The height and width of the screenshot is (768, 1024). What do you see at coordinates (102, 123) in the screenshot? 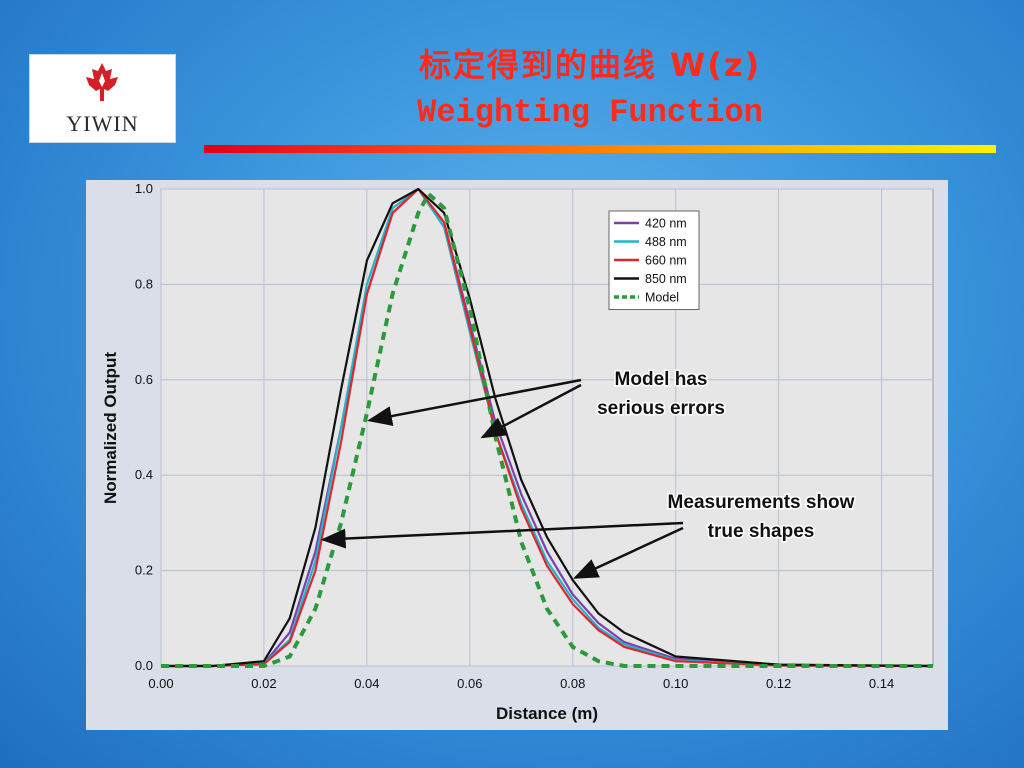
I see `logo-text: YIWIN` at bounding box center [102, 123].